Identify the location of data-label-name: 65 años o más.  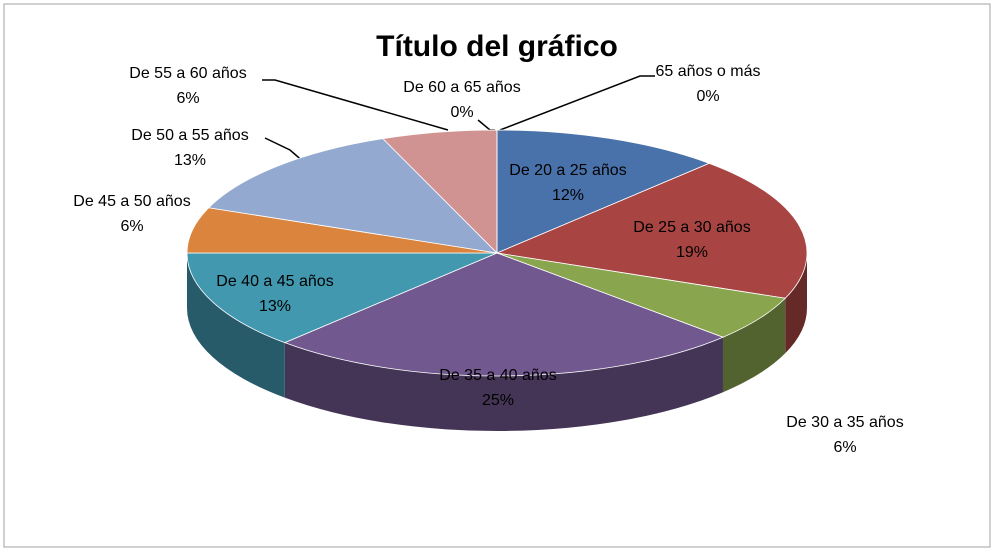
(708, 71).